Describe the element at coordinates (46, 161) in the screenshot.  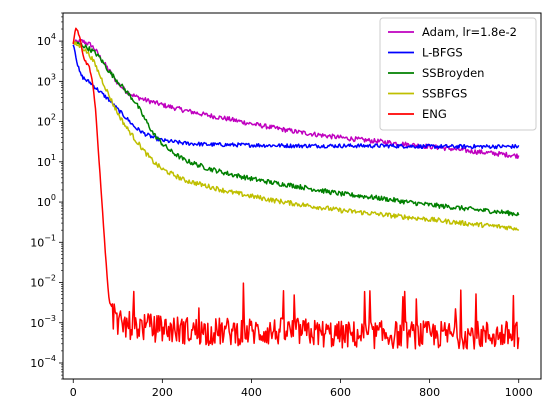
I see `y-tick-label: 10¹` at that location.